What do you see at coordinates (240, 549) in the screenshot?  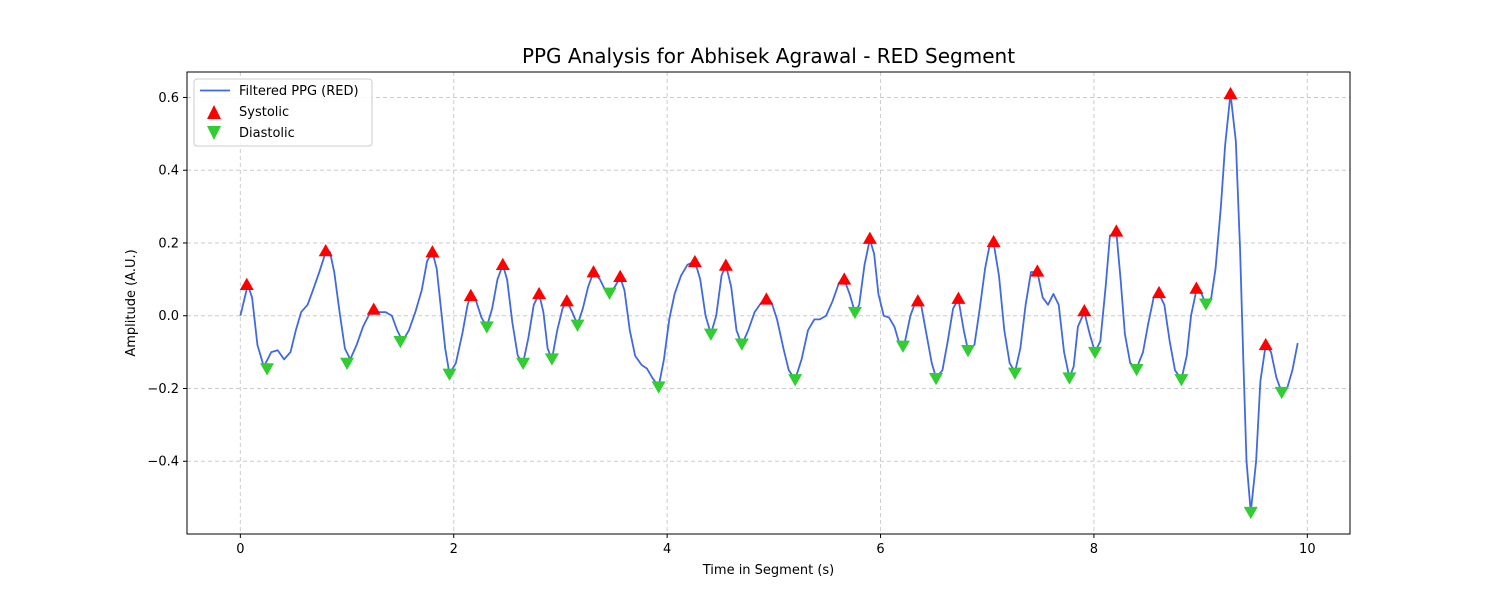 I see `x-tick-label: 0` at bounding box center [240, 549].